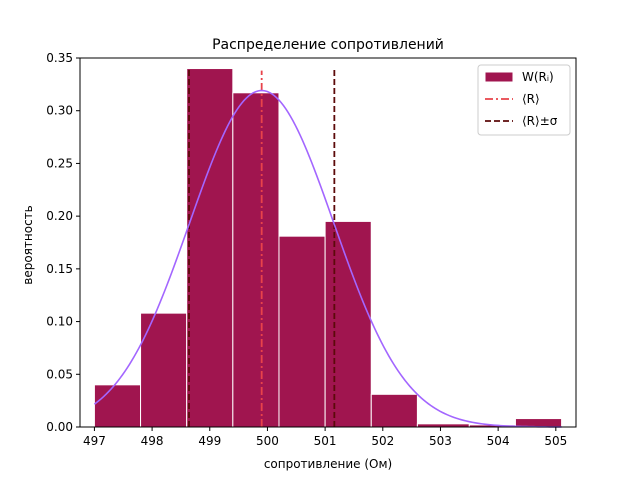 This screenshot has height=480, width=640. I want to click on y-tick-label: 0.30, so click(59, 111).